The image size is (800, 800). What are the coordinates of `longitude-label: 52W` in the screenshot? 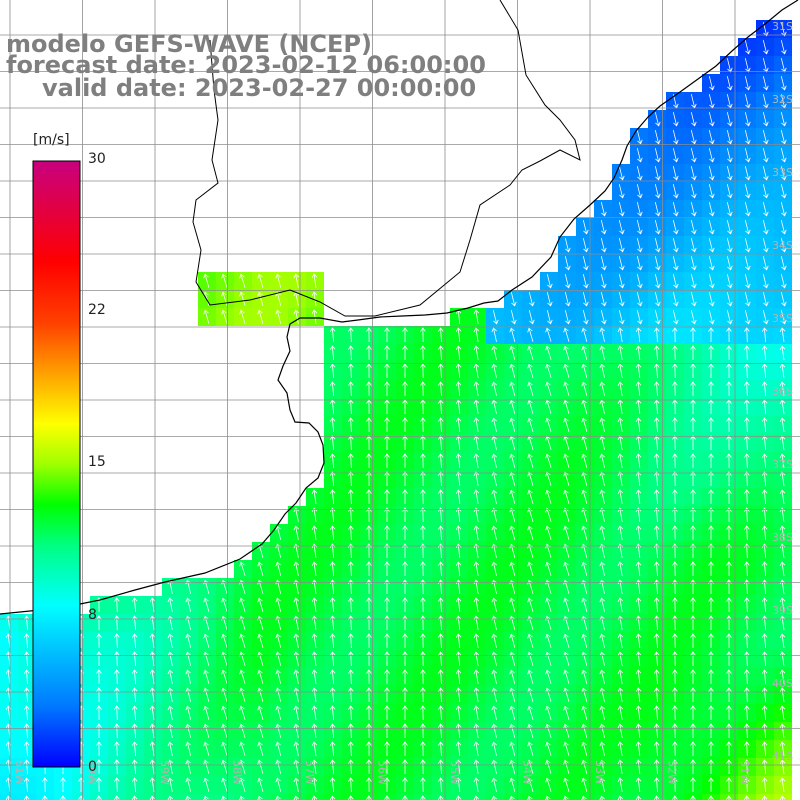 It's located at (672, 772).